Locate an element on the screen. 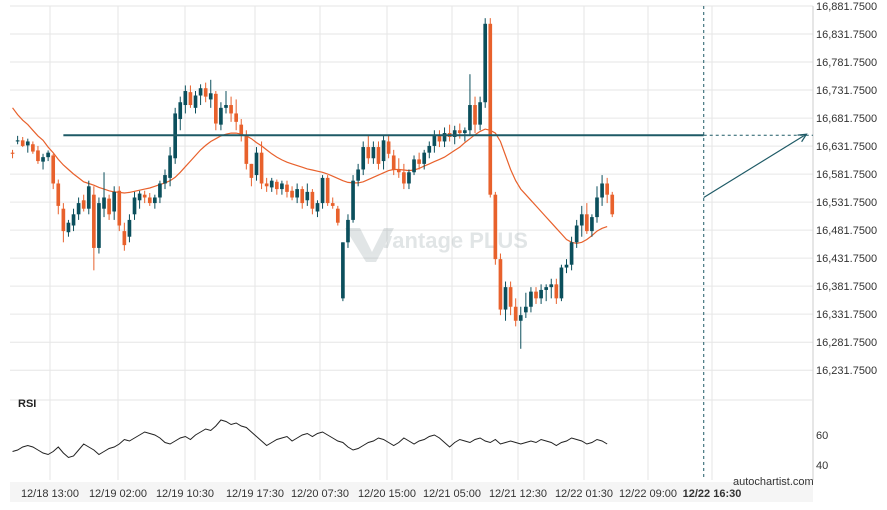 The height and width of the screenshot is (510, 887). x-tick-label: 12/22 01:30 is located at coordinates (584, 494).